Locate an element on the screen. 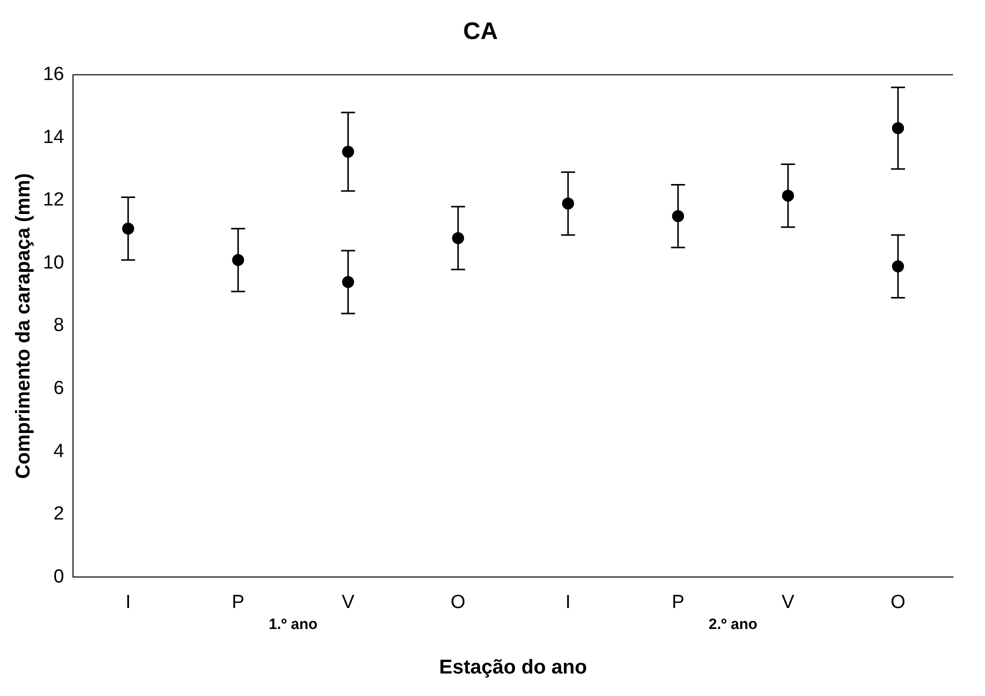  text: 2.º ano is located at coordinates (733, 624).